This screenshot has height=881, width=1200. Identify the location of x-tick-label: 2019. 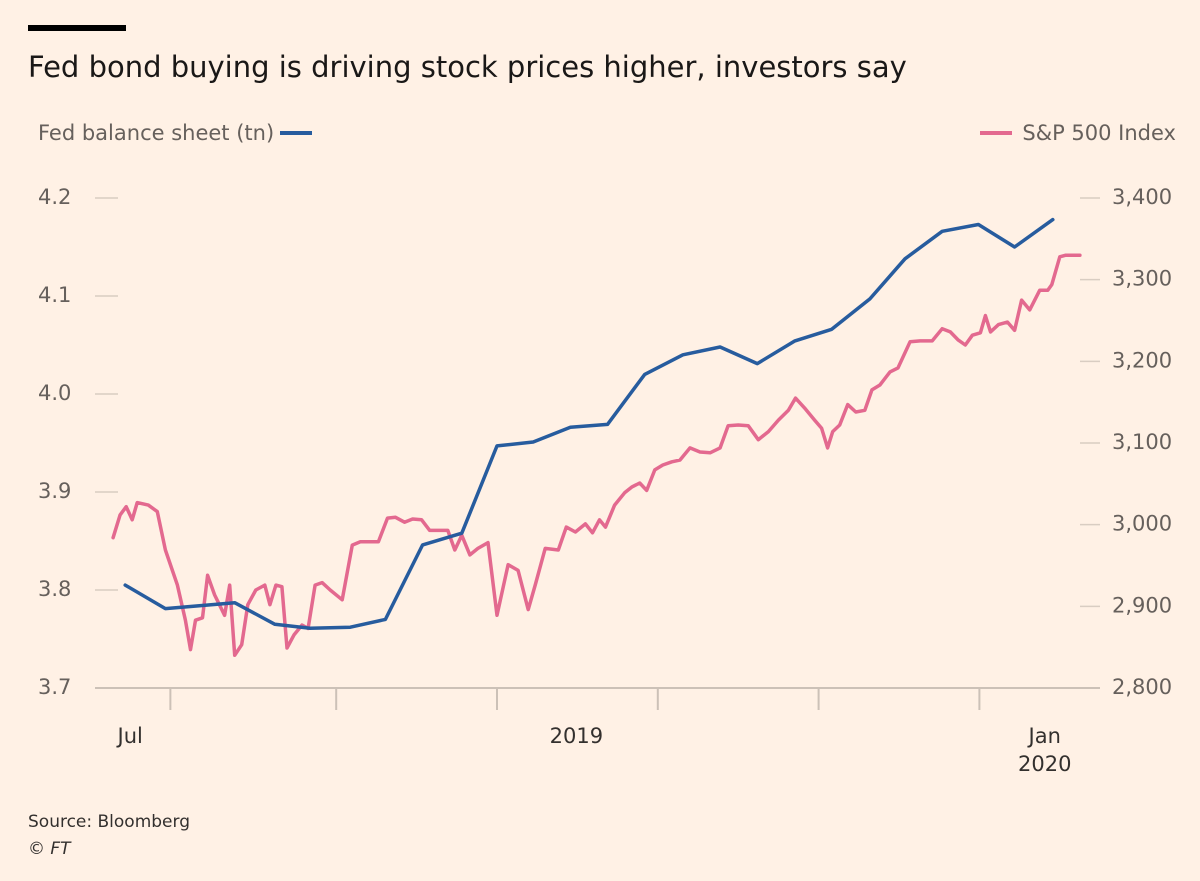
(576, 736).